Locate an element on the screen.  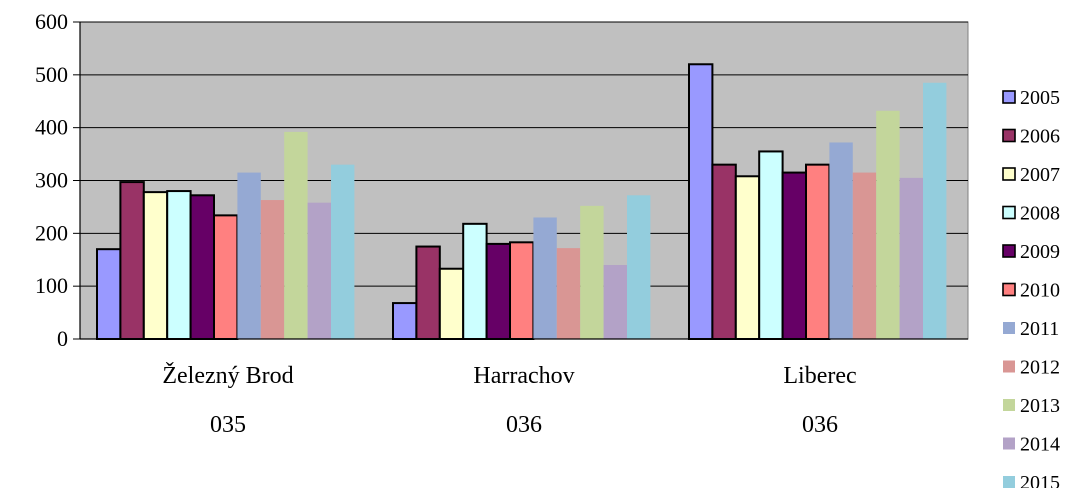
category-label: Železný Brod is located at coordinates (227, 376).